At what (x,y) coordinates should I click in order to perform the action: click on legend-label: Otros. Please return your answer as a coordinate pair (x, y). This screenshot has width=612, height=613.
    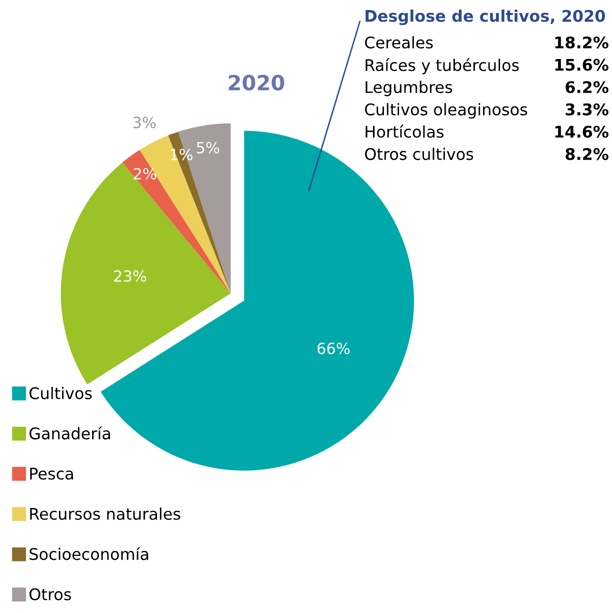
    Looking at the image, I should click on (50, 594).